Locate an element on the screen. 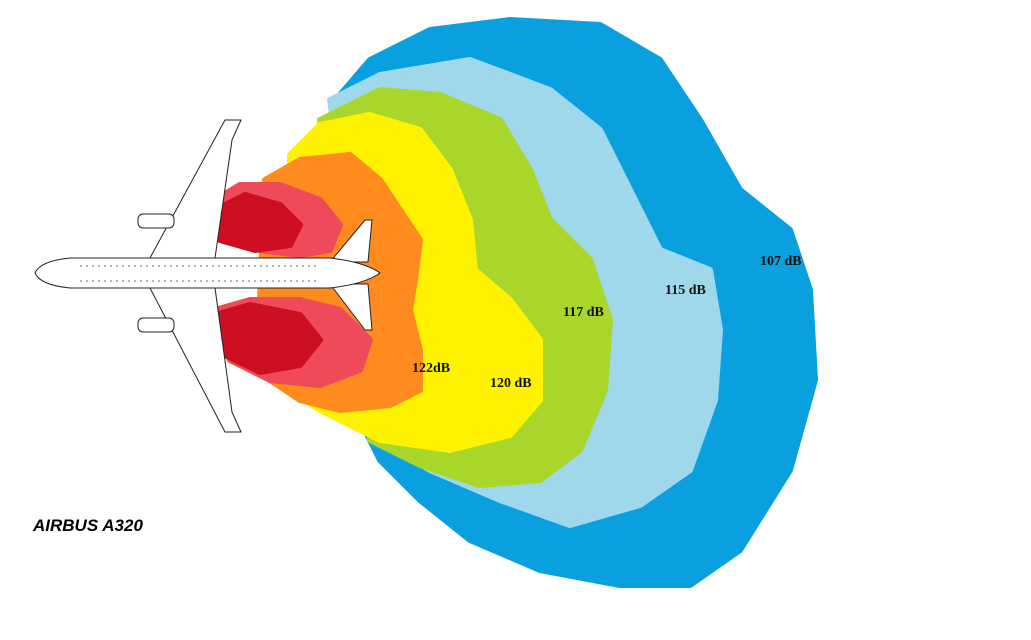 This screenshot has height=640, width=1031. contour-label: 117 dB is located at coordinates (583, 312).